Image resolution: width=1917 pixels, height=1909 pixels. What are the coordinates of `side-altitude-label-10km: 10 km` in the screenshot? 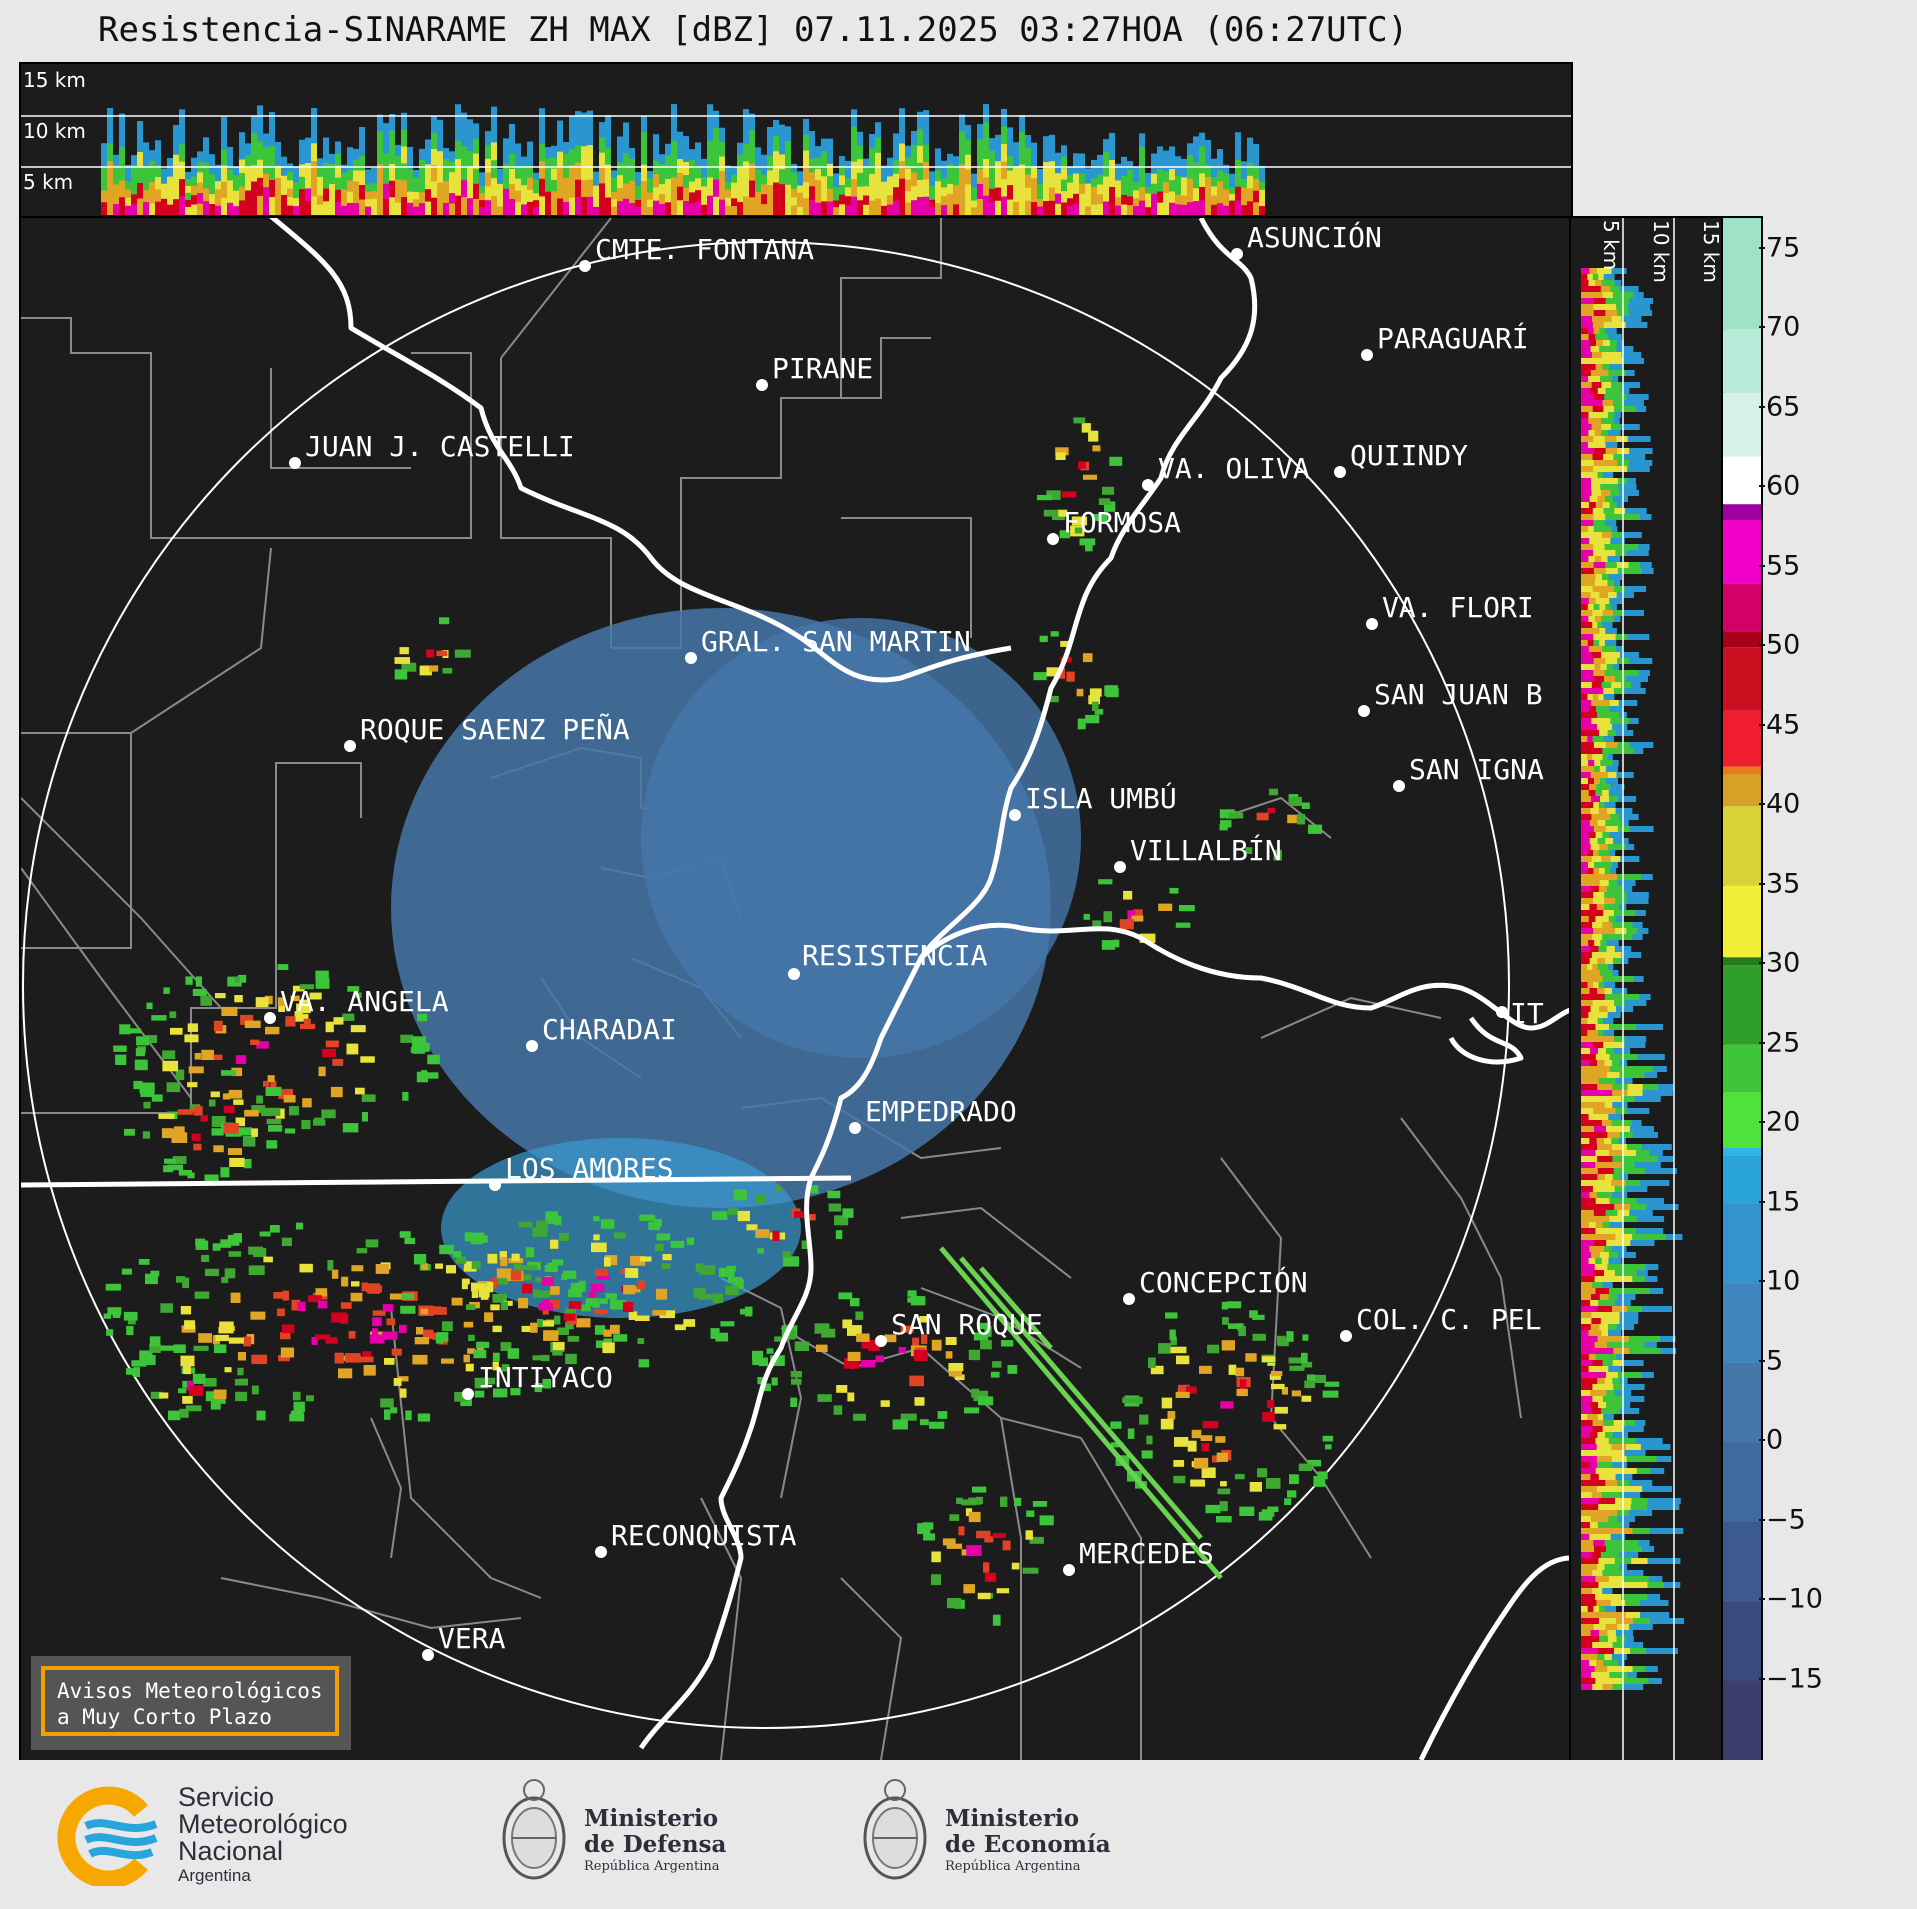 It's located at (1661, 251).